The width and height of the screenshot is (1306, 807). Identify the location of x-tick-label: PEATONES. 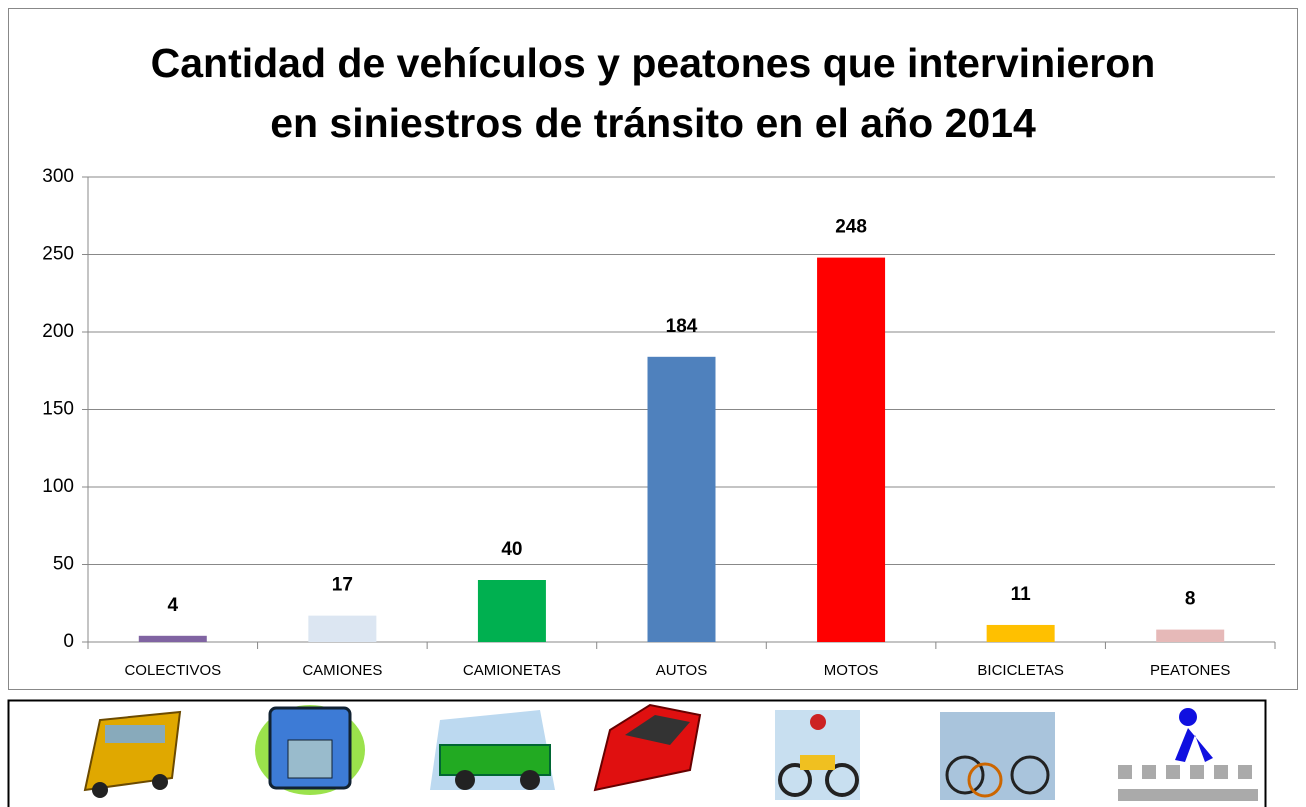
(1190, 670).